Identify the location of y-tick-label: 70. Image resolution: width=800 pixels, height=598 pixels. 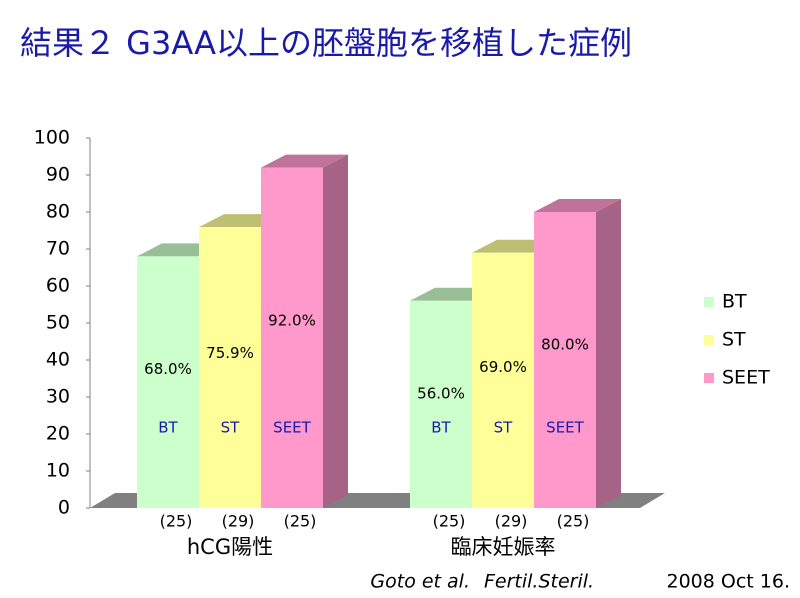
(58, 249).